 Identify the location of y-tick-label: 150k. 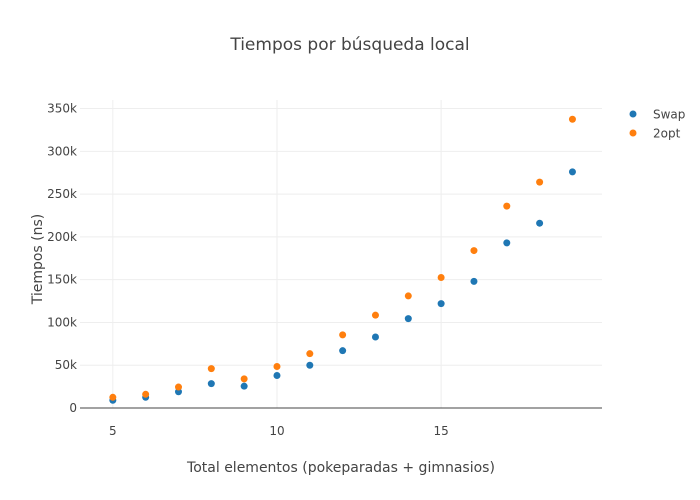
(62, 280).